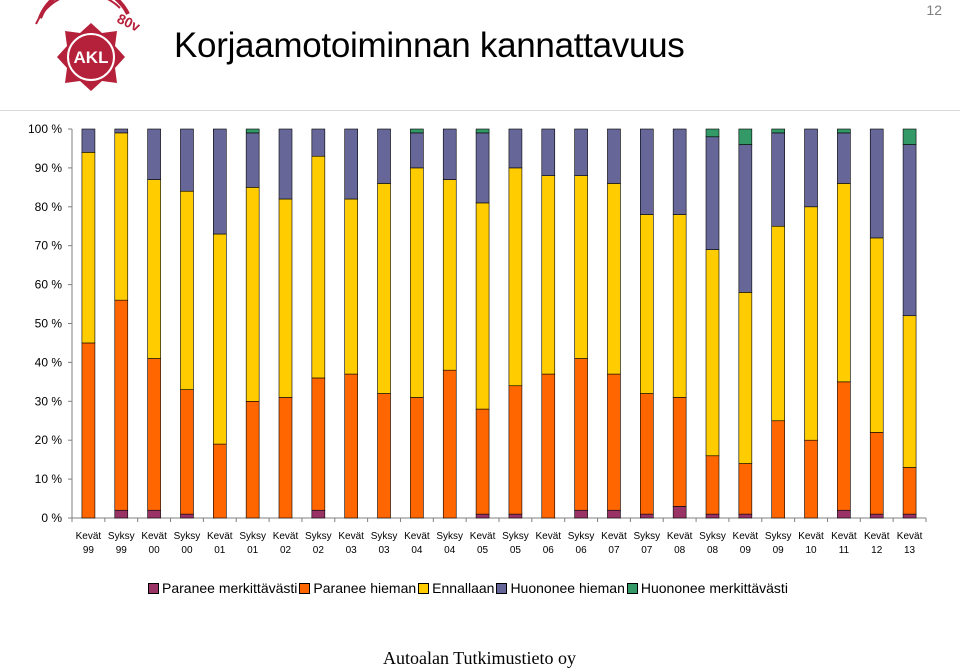  I want to click on legend-item: Paranee hieman, so click(357, 588).